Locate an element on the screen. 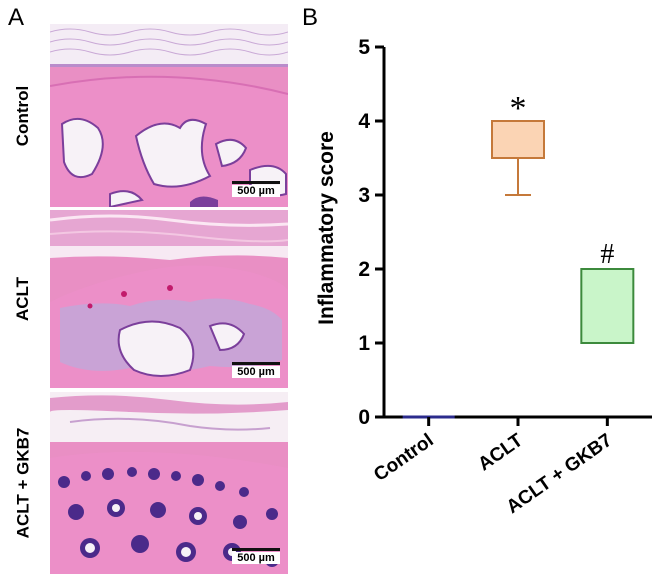 This screenshot has height=587, width=668. significance-marker: * is located at coordinates (518, 108).